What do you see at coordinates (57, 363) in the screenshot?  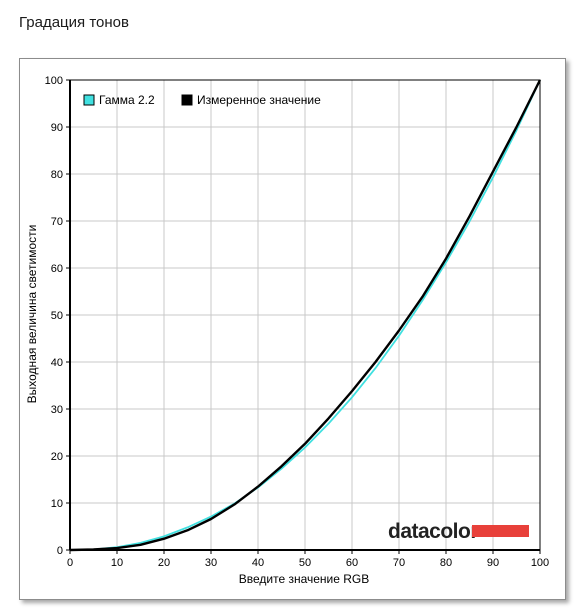 I see `y-tick-label: 40` at bounding box center [57, 363].